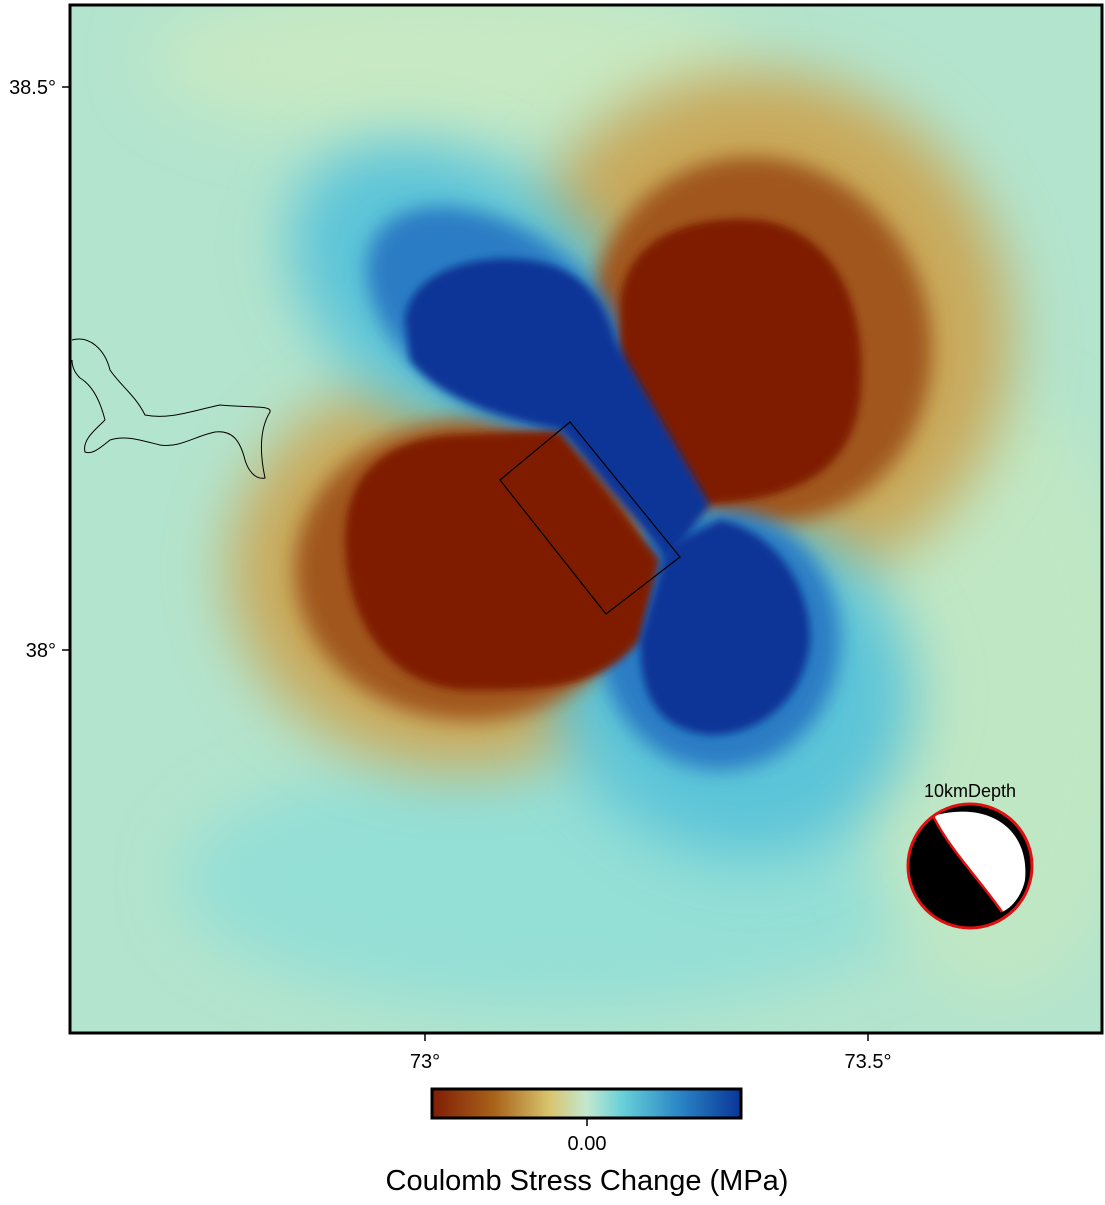 Image resolution: width=1105 pixels, height=1205 pixels. Describe the element at coordinates (32, 88) in the screenshot. I see `y-tick-label: 38.5°` at that location.